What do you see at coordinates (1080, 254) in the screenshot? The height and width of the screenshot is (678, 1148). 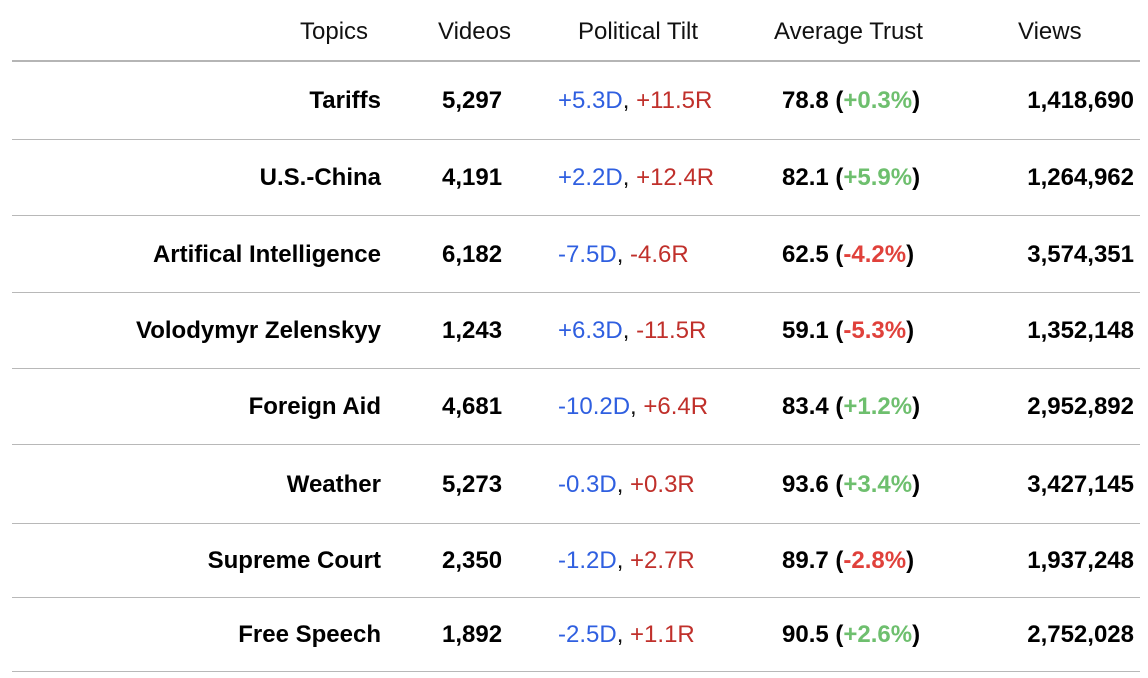 I see `views-cell: 3,574,351` at bounding box center [1080, 254].